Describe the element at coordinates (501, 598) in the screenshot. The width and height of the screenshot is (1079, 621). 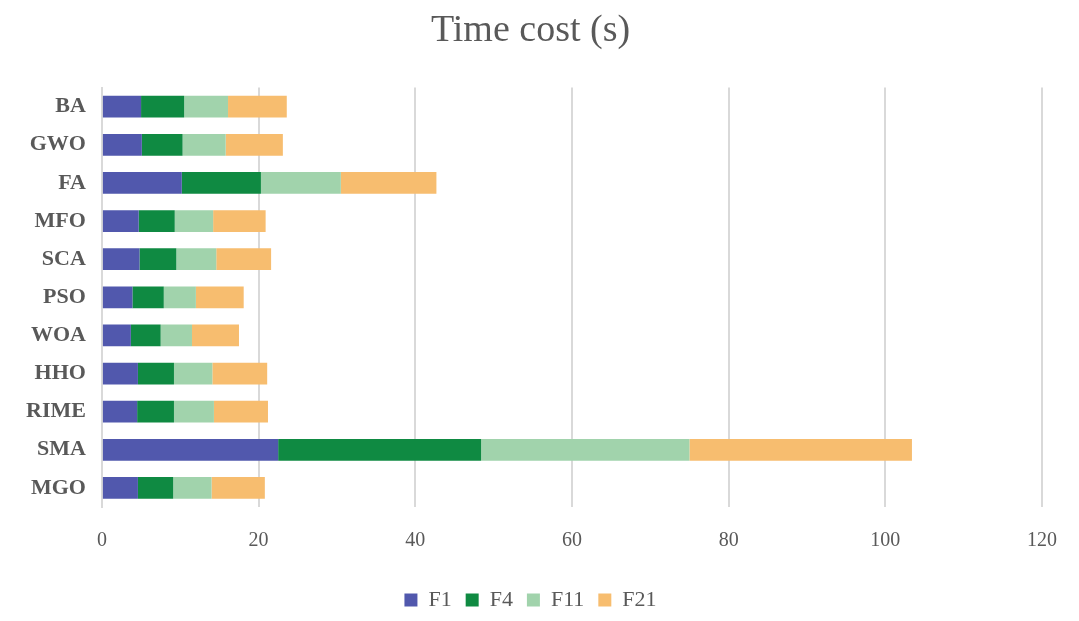
I see `legend-label: F4` at that location.